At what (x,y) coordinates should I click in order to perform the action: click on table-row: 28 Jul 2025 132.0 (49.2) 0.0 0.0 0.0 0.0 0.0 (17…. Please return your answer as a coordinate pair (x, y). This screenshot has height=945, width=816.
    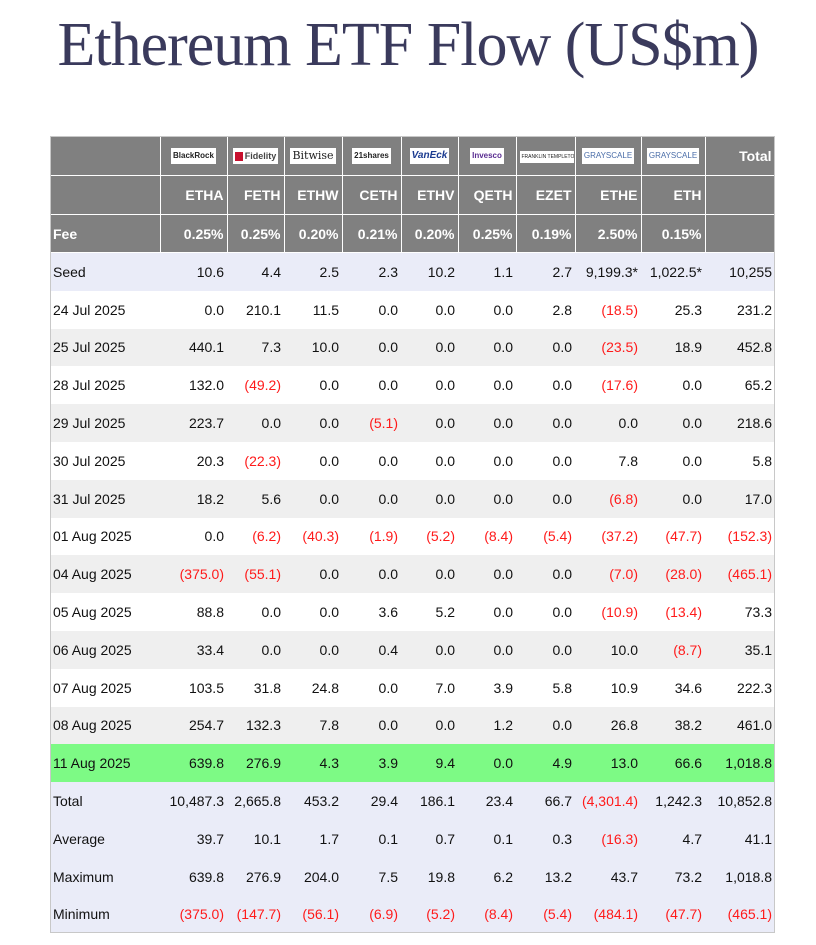
    Looking at the image, I should click on (412, 385).